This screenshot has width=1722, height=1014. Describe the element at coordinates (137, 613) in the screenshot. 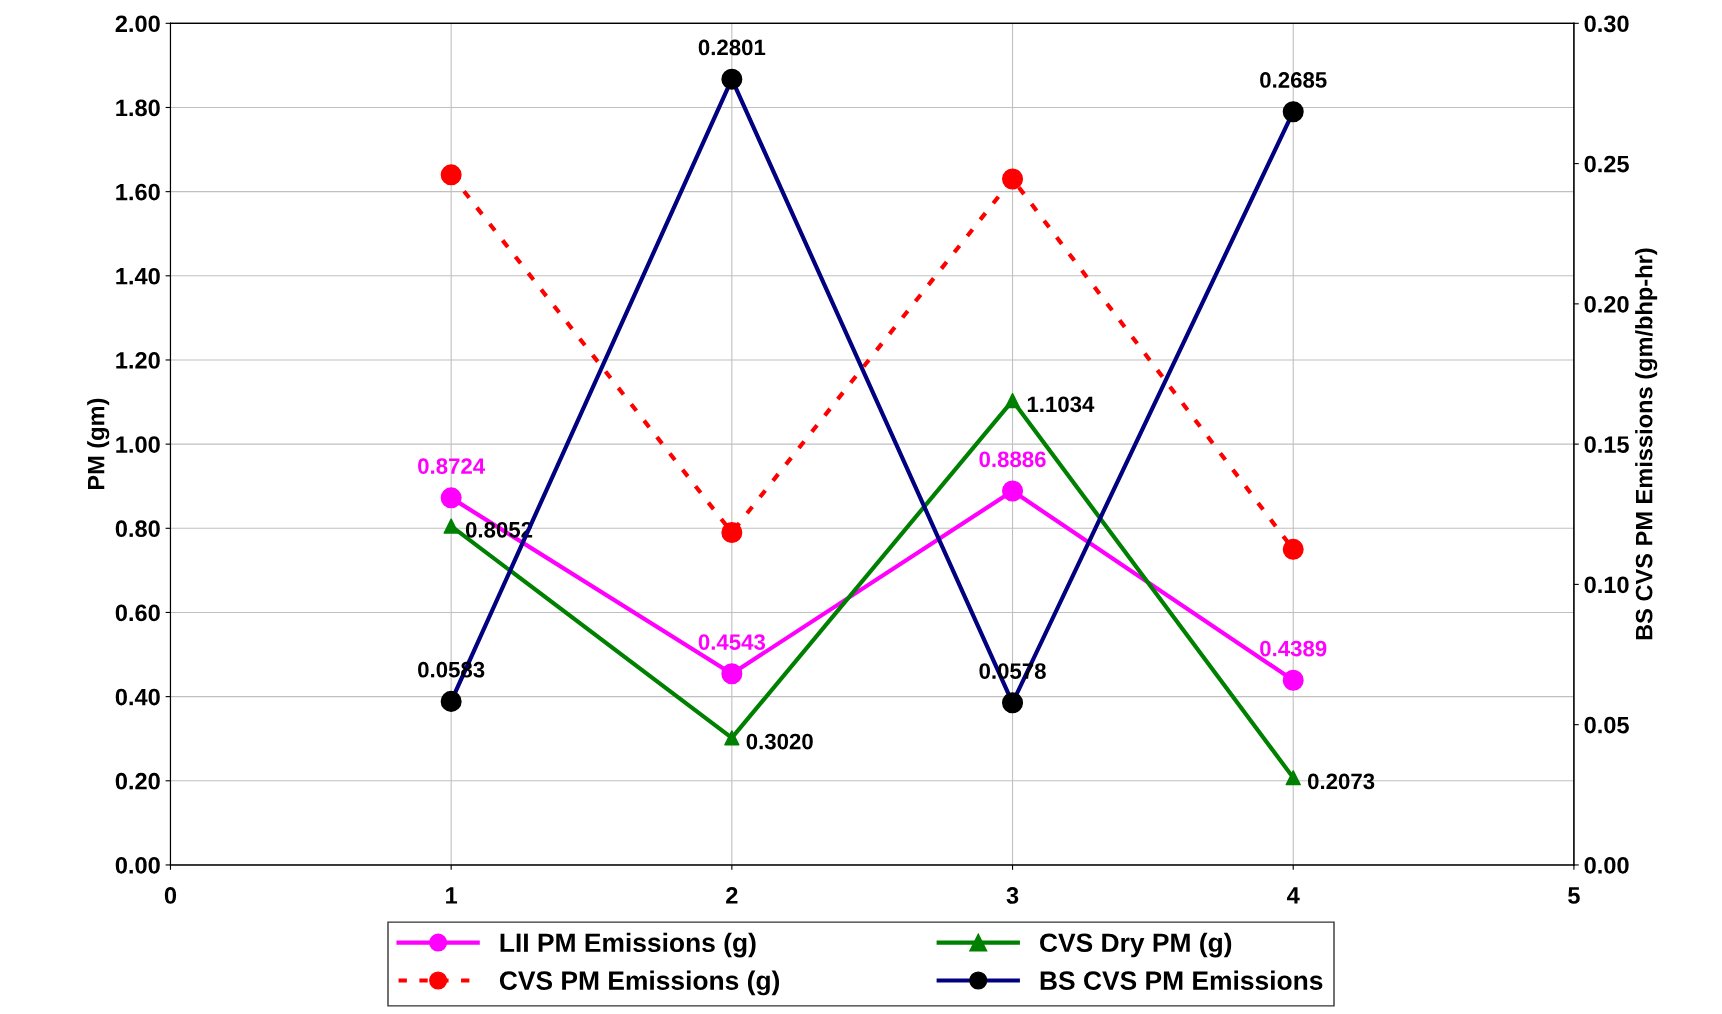

I see `y-tick-label: 0.60` at that location.